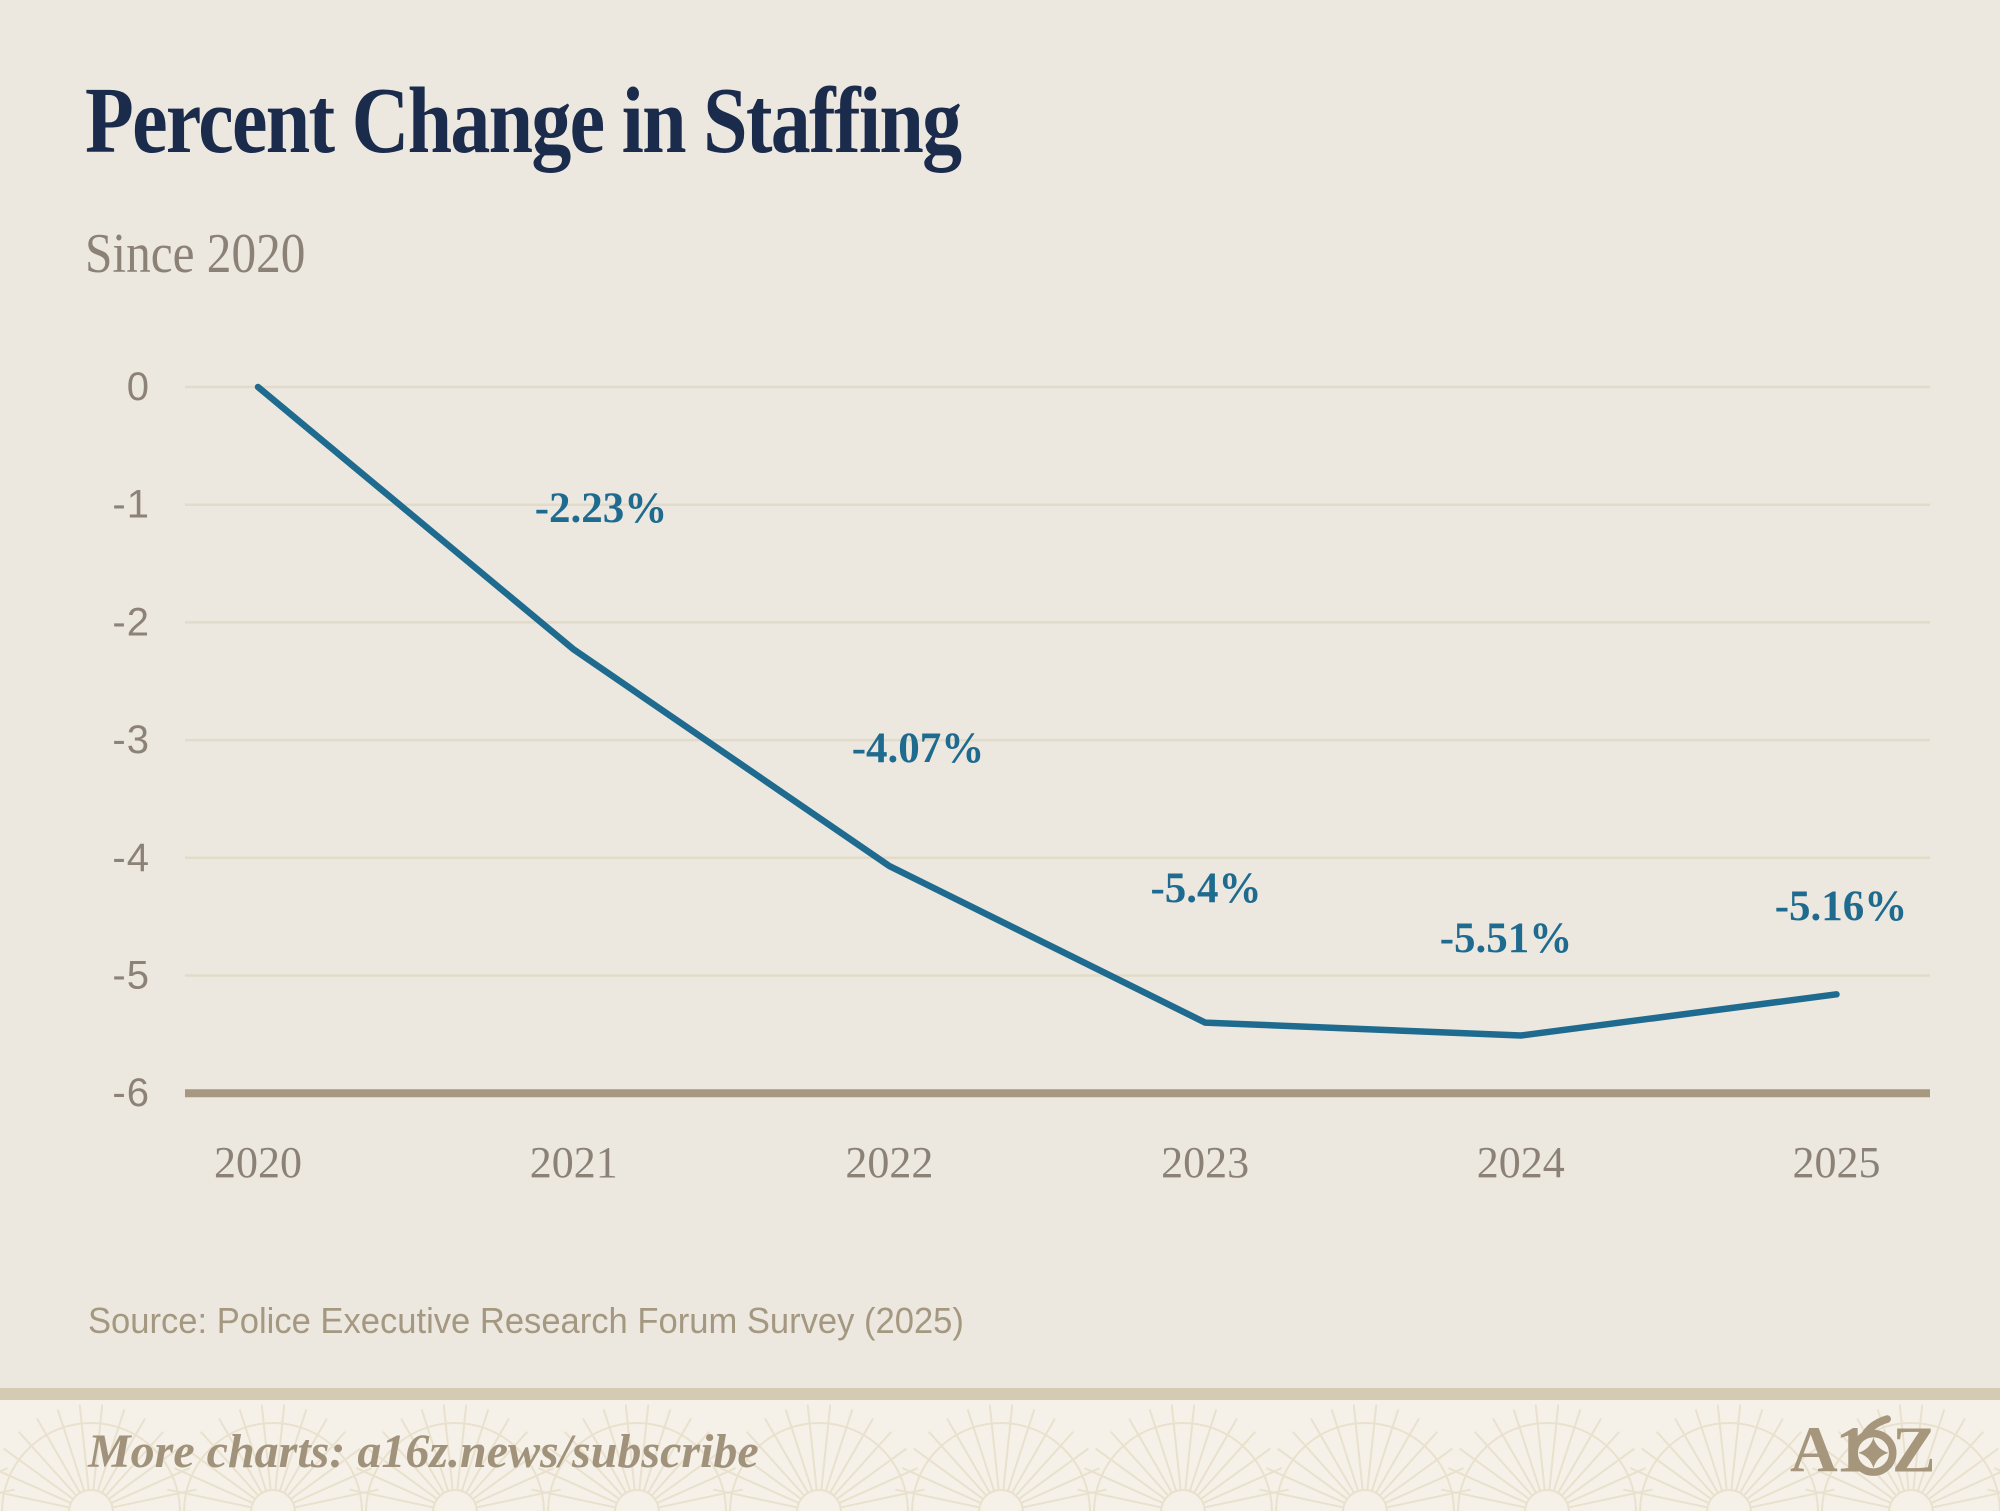 The height and width of the screenshot is (1511, 2000). I want to click on x-tick-label: 2020, so click(258, 1162).